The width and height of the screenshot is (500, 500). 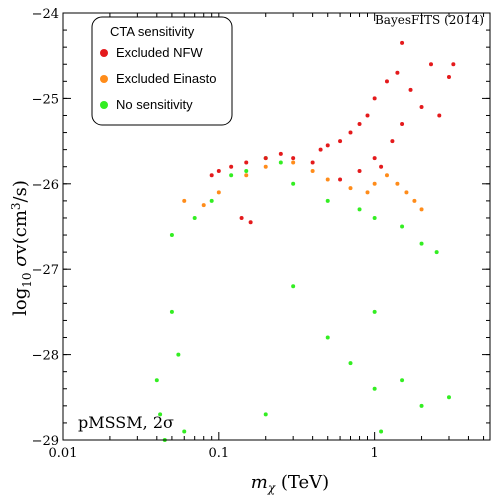 What do you see at coordinates (126, 422) in the screenshot?
I see `corner-annotation: pMSSM, 2σ` at bounding box center [126, 422].